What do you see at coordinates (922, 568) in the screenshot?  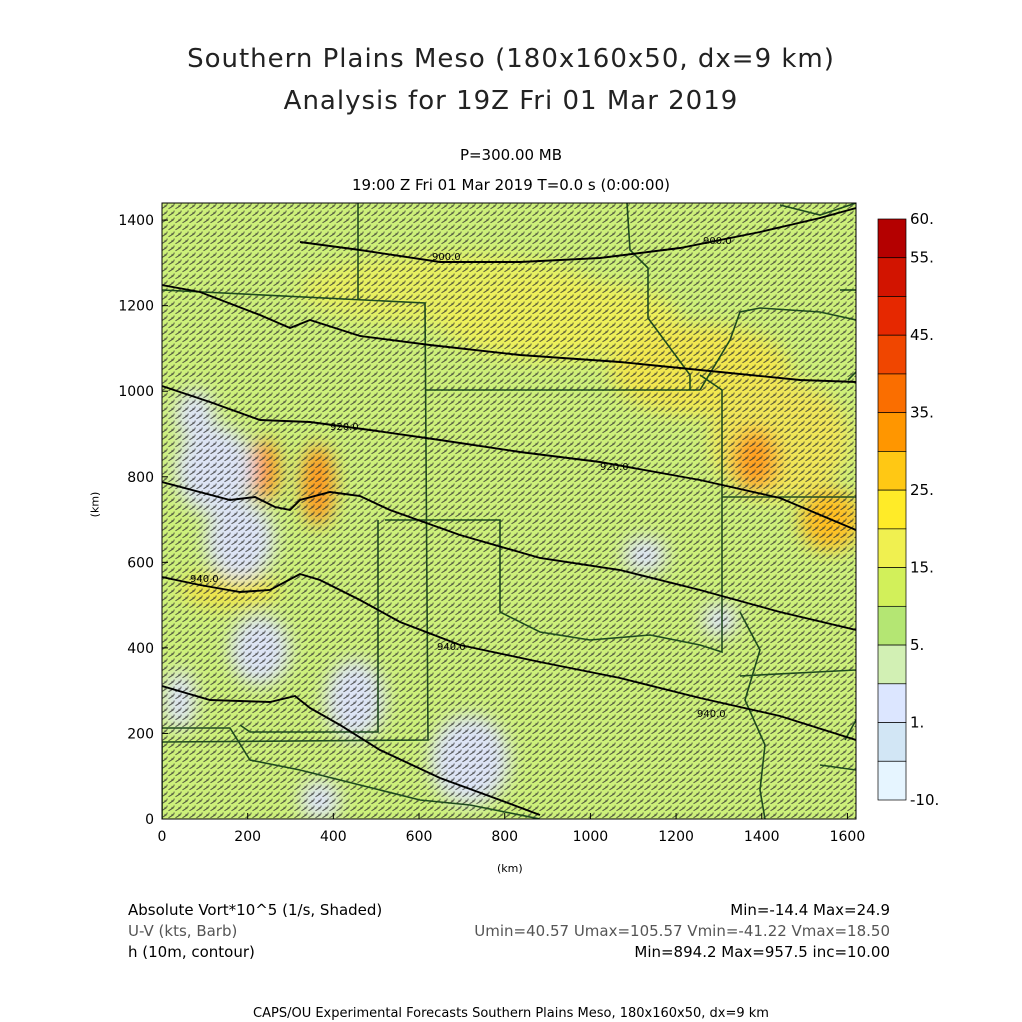 I see `colorbar-label: 15.` at bounding box center [922, 568].